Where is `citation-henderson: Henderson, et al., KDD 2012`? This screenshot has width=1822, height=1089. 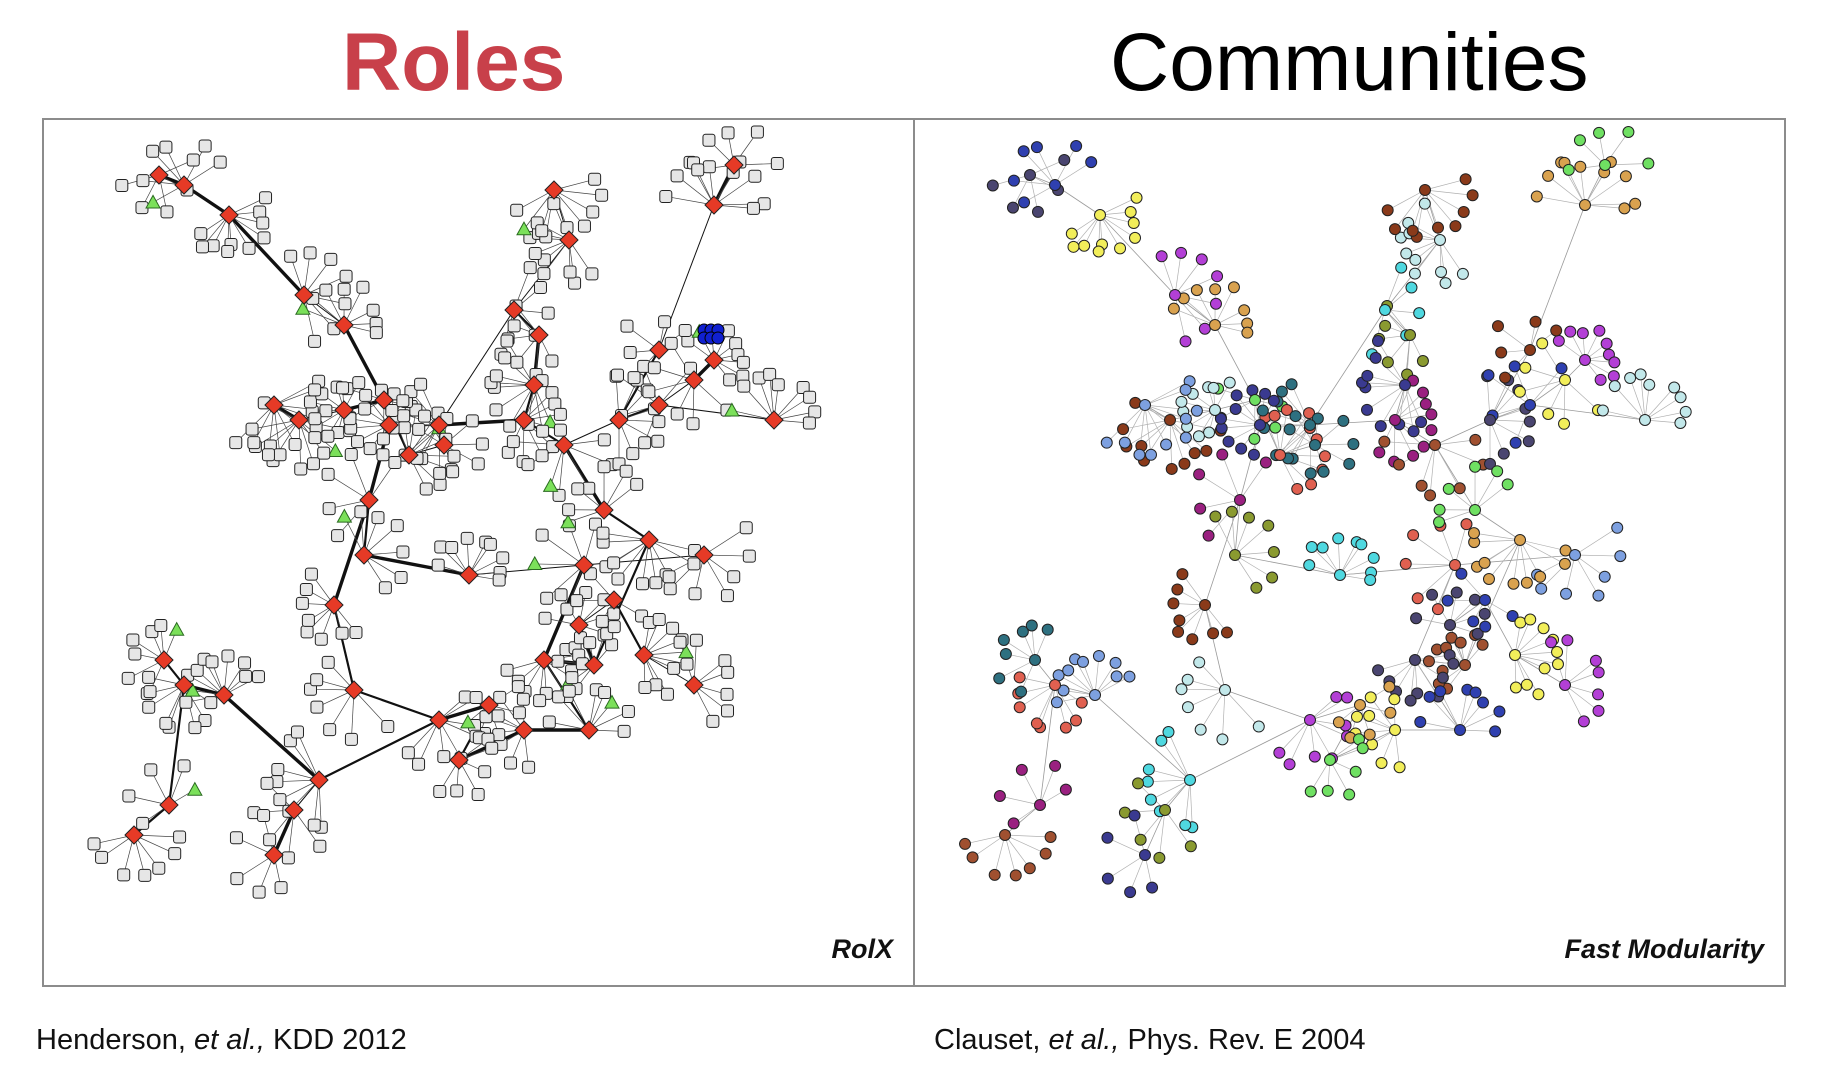
citation-henderson: Henderson, et al., KDD 2012 is located at coordinates (221, 1040).